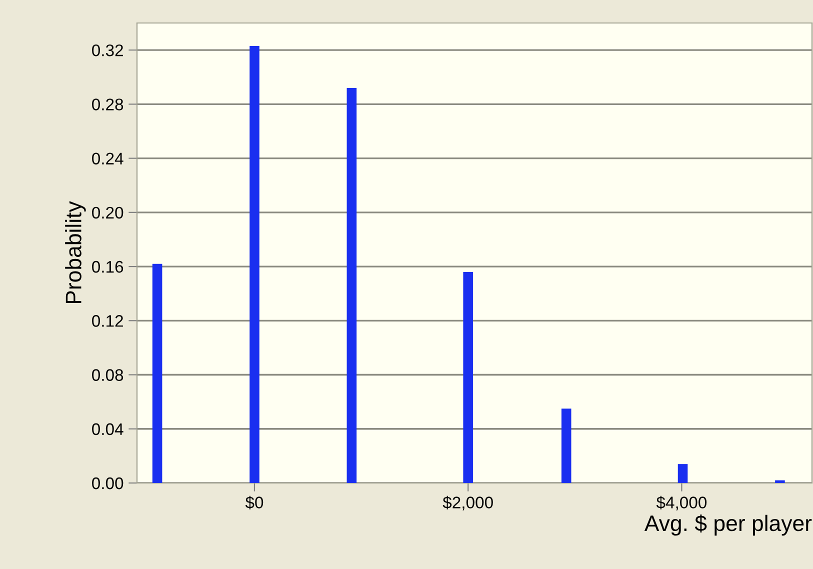 This screenshot has width=813, height=569. I want to click on y-axis-title: Probability, so click(75, 252).